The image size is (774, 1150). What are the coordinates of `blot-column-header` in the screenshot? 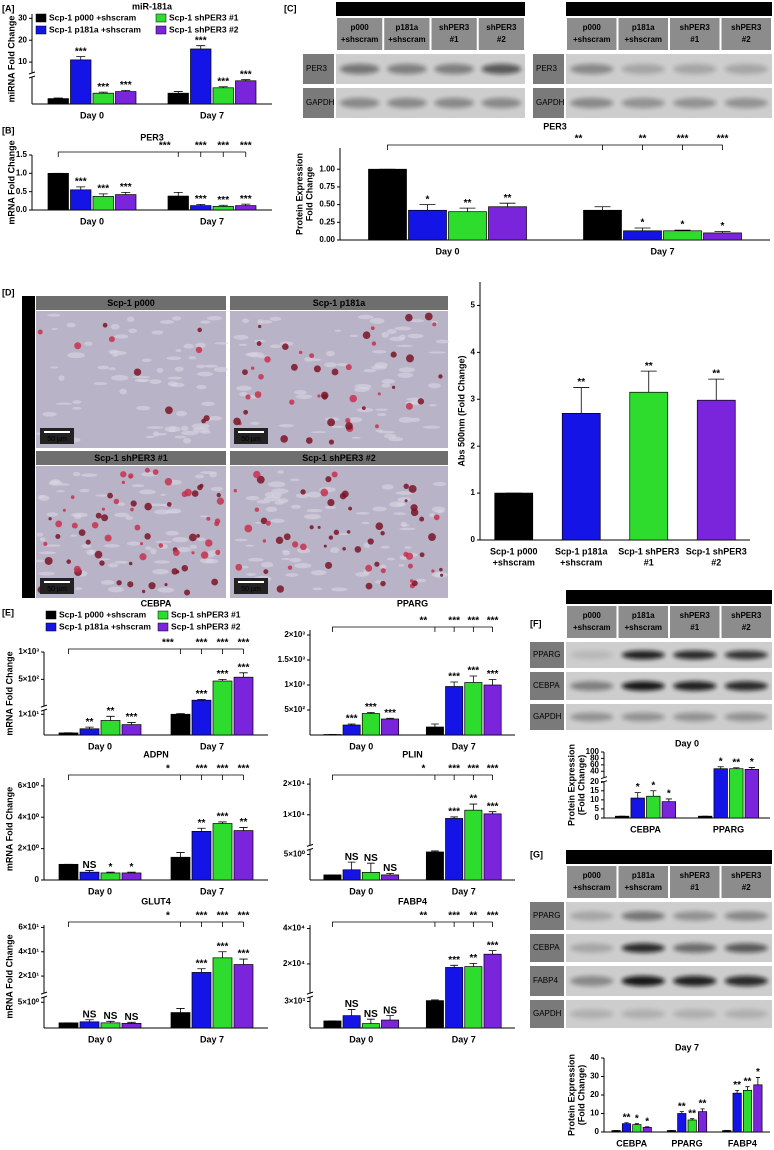 It's located at (746, 622).